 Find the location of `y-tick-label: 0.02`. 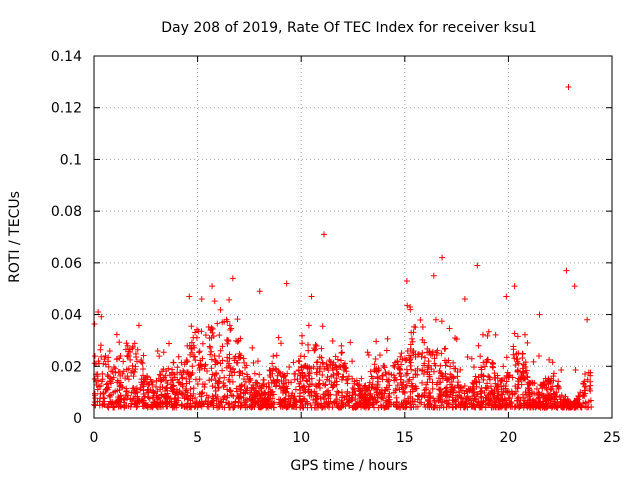

y-tick-label: 0.02 is located at coordinates (66, 367).